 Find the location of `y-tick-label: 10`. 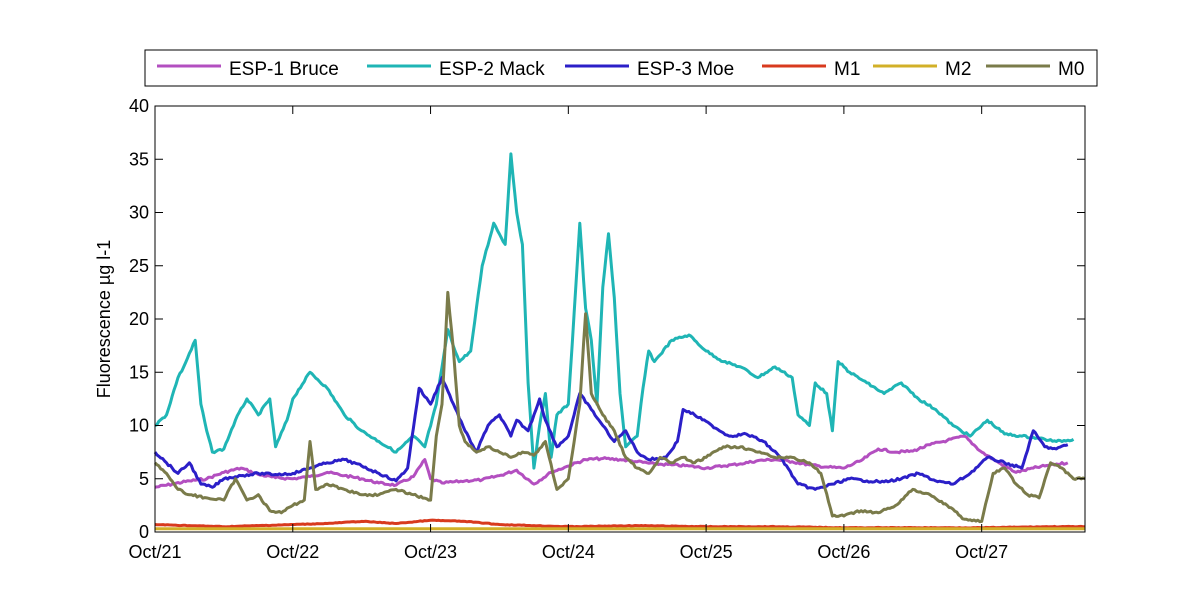

y-tick-label: 10 is located at coordinates (139, 426).